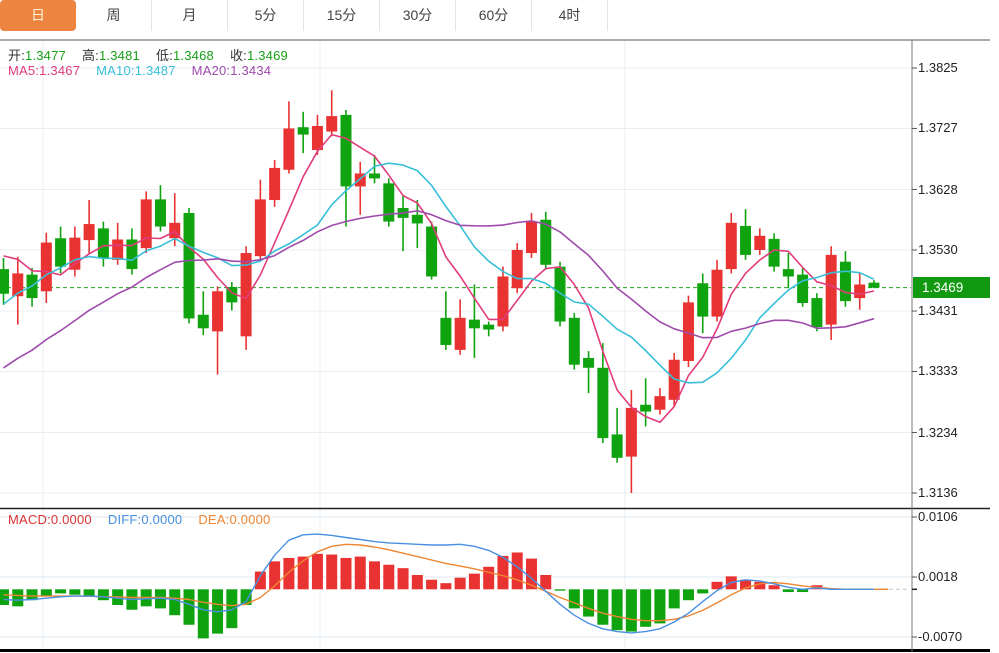  I want to click on price-tick-label: 1.3136, so click(938, 492).